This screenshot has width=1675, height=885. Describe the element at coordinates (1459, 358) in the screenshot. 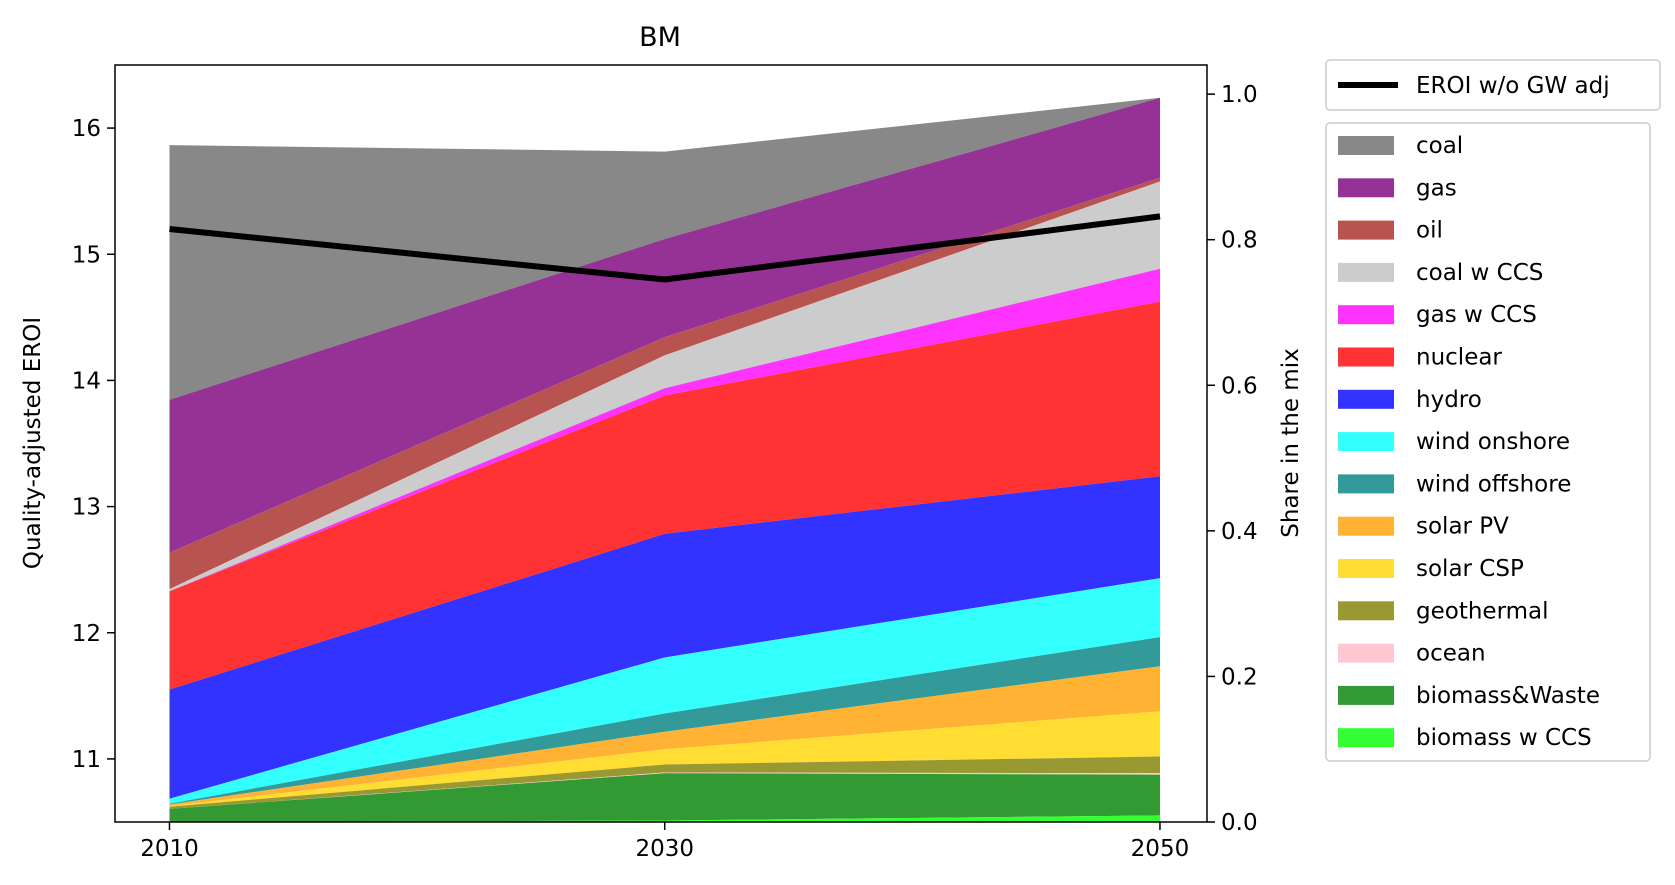

I see `legend-label: nuclear` at that location.